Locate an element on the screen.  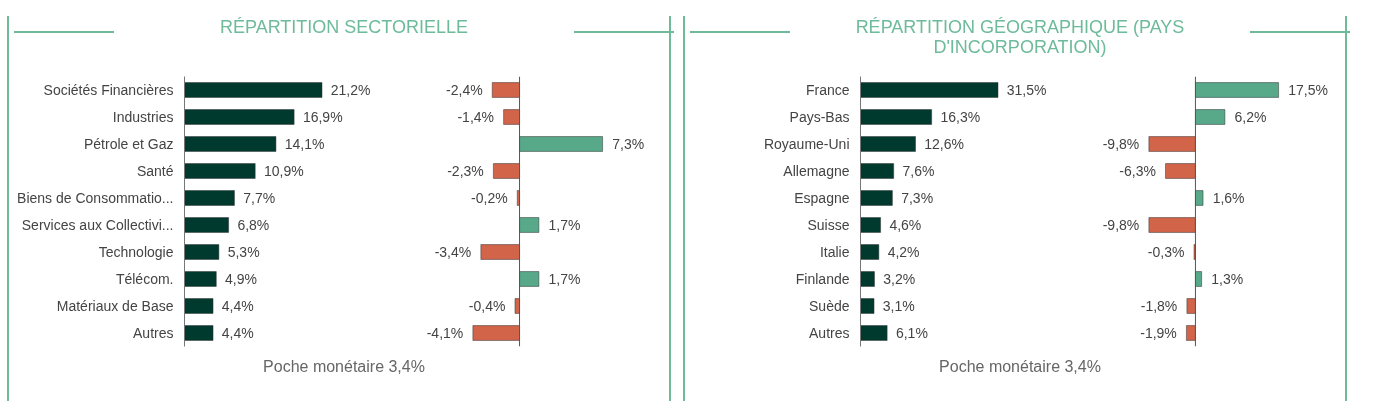
chart-title: RÉPARTITION SECTORIELLE is located at coordinates (344, 27).